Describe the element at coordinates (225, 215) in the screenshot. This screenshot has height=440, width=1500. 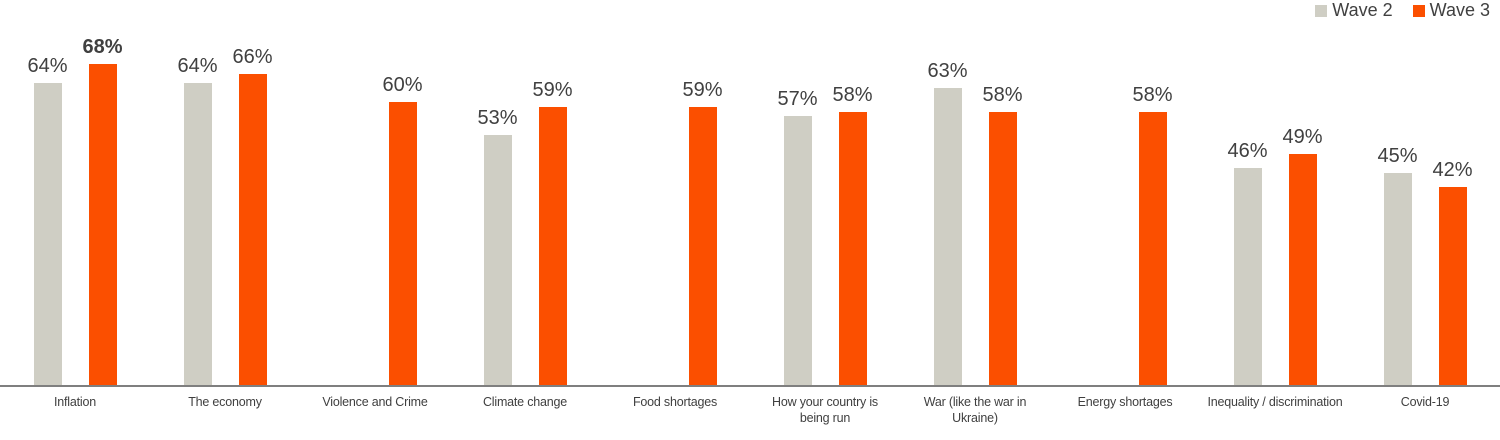
I see `bar-pair: 64% 66%` at that location.